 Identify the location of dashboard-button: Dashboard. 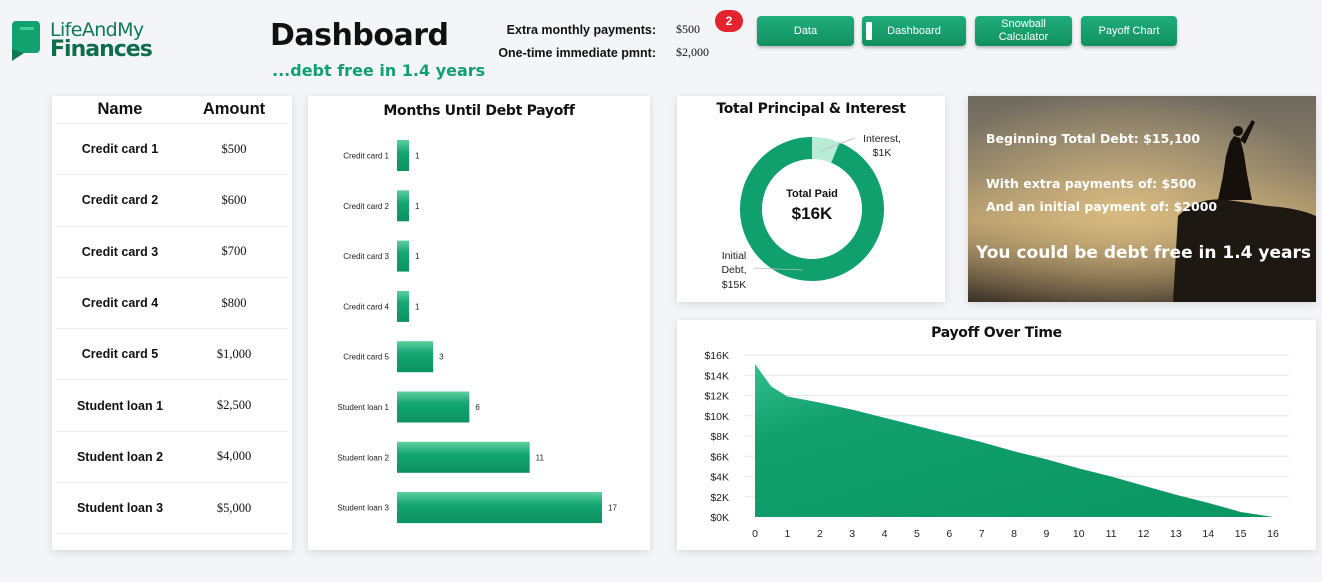
(914, 31).